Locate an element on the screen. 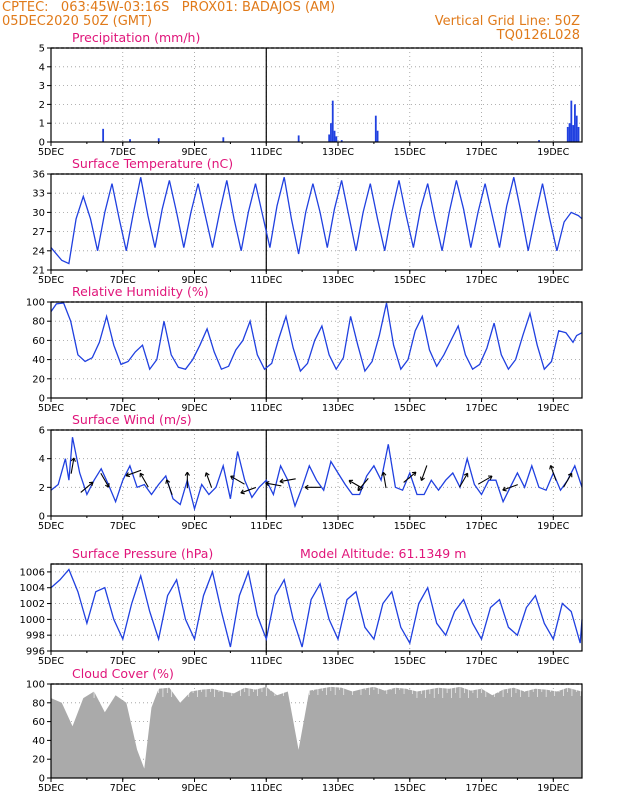 The image size is (618, 800). precipitation-xtick-label: 9DEC is located at coordinates (195, 152).